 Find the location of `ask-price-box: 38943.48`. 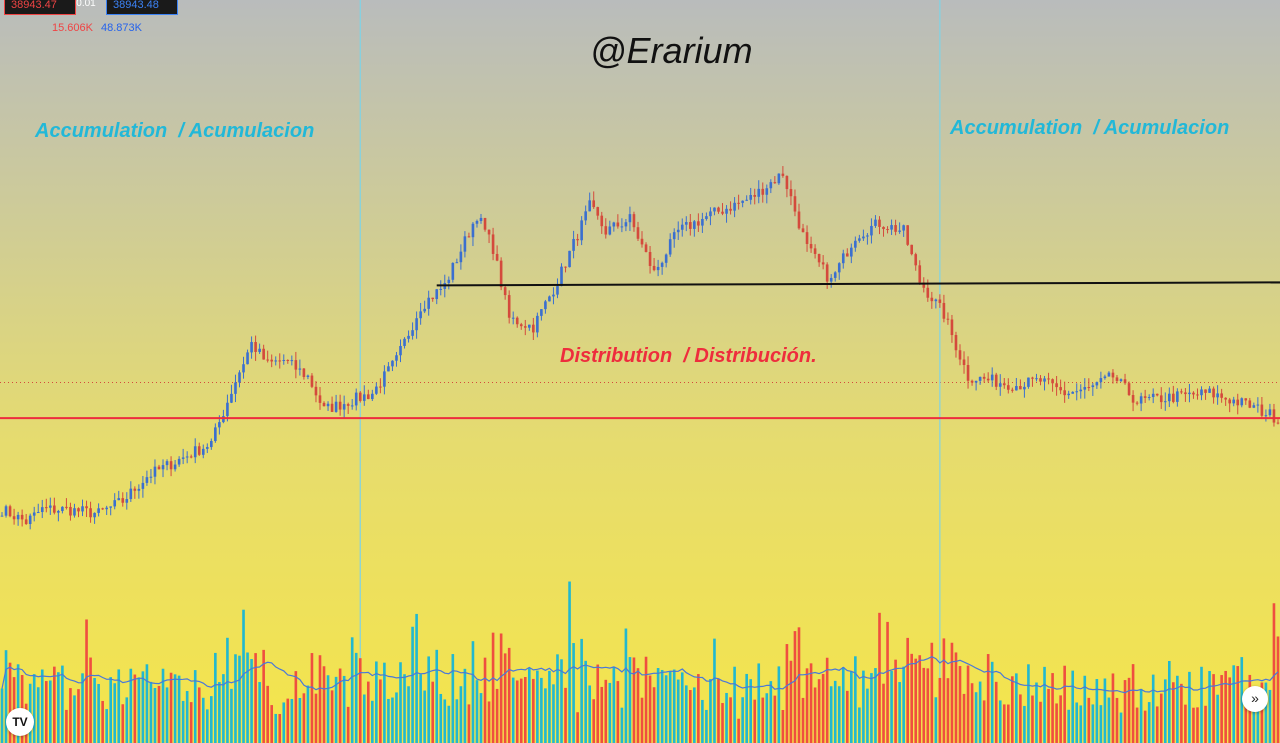

ask-price-box: 38943.48 is located at coordinates (142, 7).